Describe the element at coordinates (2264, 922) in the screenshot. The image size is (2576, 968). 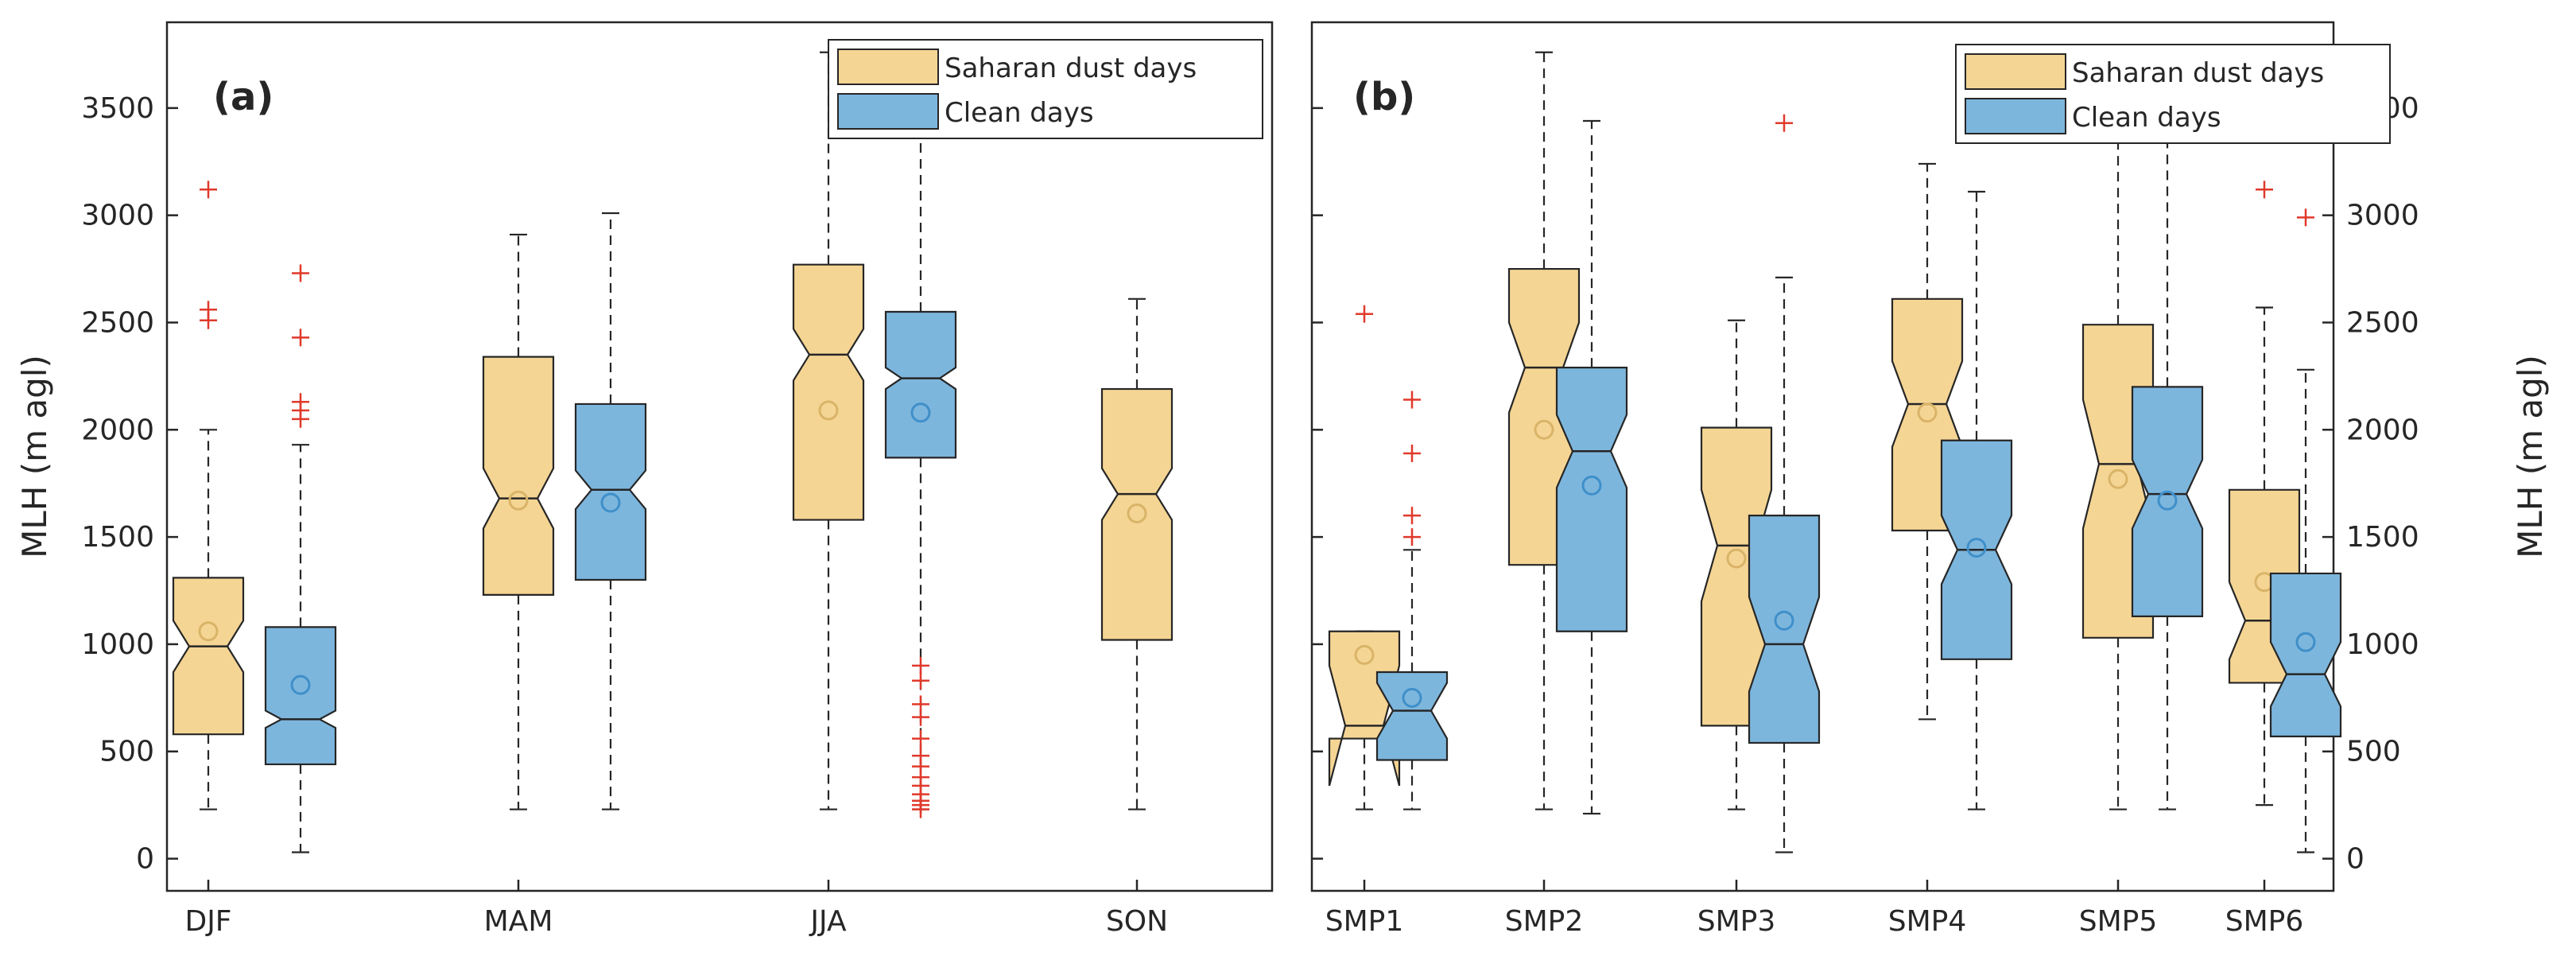
I see `x-tick-label-smp6: SMP6` at that location.